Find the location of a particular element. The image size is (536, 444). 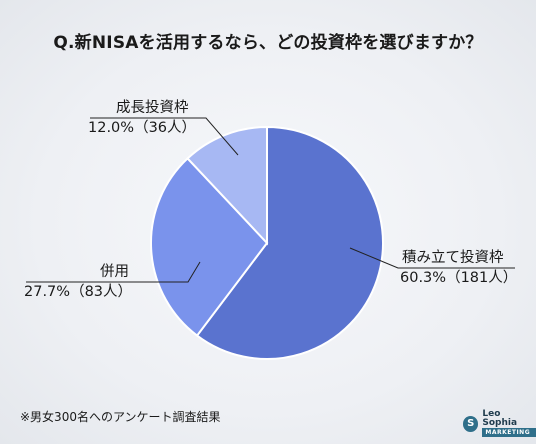

slice-label-tsumitate: 積み立て投資枠 60.3%（181人） is located at coordinates (458, 268).